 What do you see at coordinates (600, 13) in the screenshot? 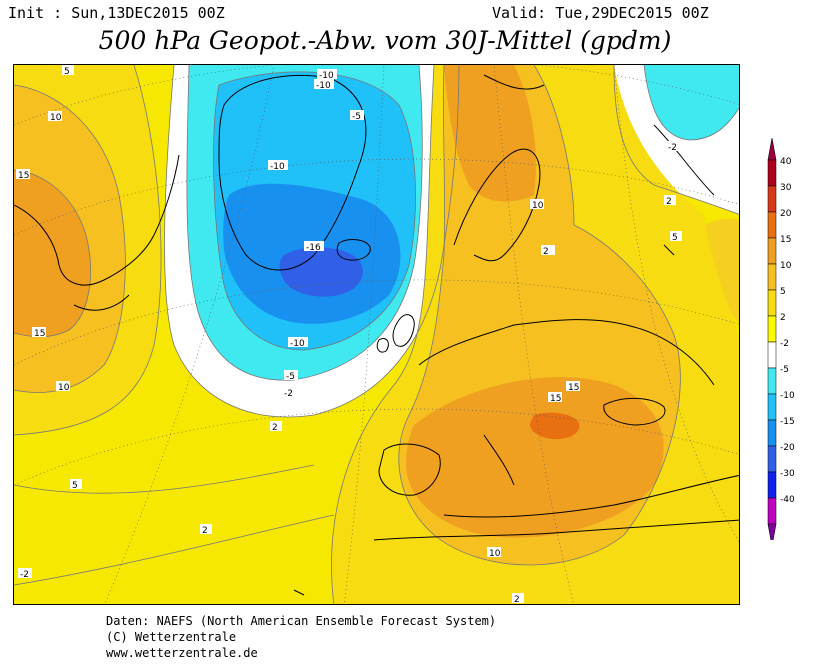
I see `valid-time-label: Valid: Tue,29DEC2015 00Z` at bounding box center [600, 13].